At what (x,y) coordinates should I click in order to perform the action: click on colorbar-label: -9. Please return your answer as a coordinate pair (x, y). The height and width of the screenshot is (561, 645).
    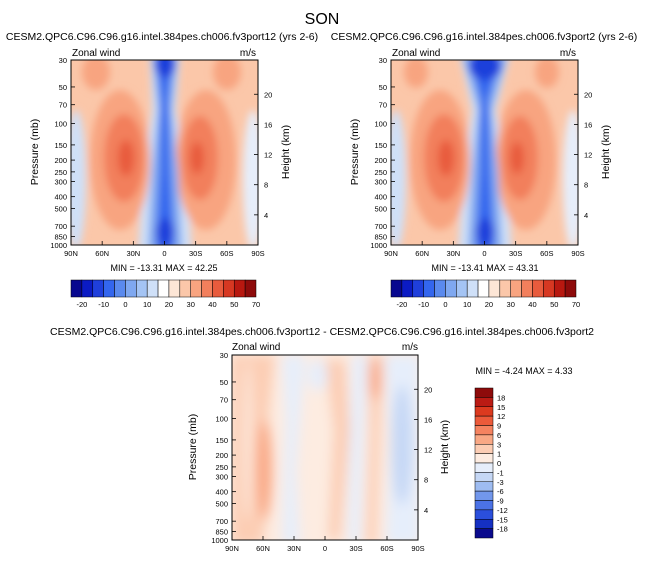
    Looking at the image, I should click on (500, 501).